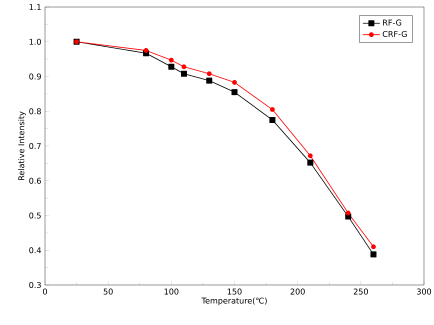  Describe the element at coordinates (234, 301) in the screenshot. I see `x-axis-title: Temperature(℃)` at that location.